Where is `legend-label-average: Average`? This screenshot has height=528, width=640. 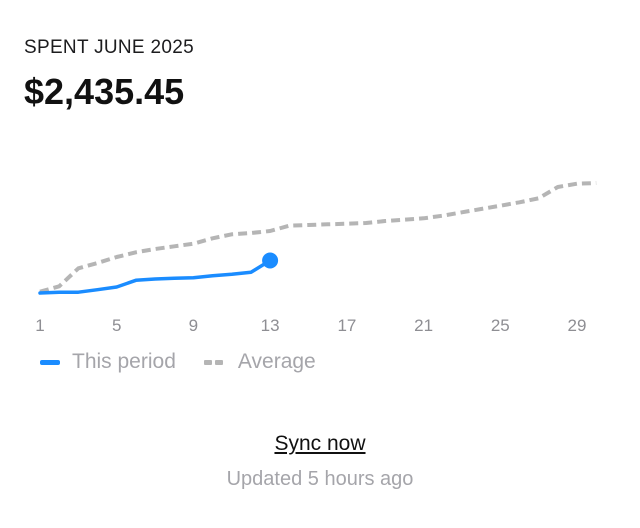 legend-label-average: Average is located at coordinates (276, 361).